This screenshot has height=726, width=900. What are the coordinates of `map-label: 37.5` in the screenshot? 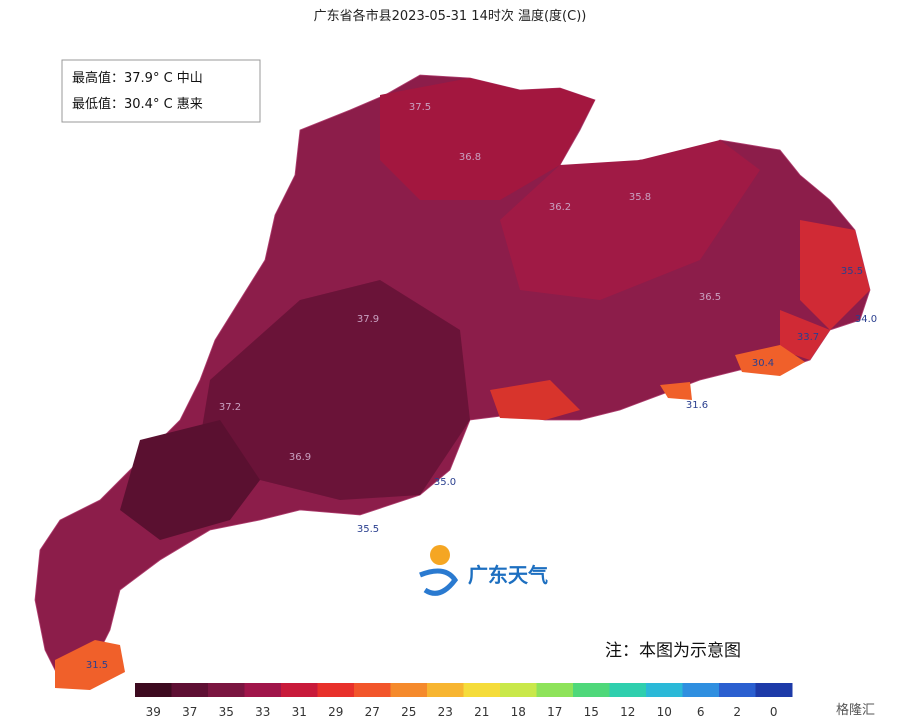 It's located at (420, 107).